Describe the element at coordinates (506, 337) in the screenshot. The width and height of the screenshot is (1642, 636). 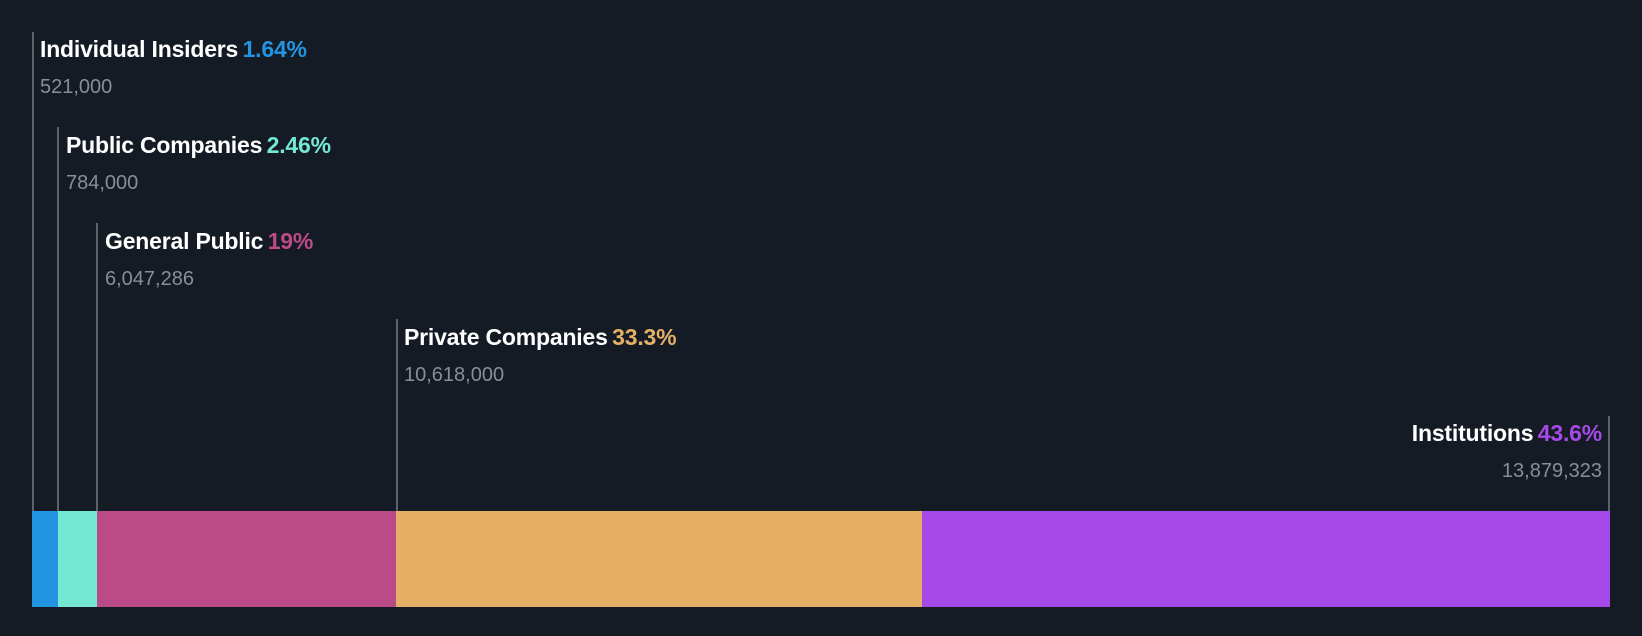
I see `category-name: Private Companies` at that location.